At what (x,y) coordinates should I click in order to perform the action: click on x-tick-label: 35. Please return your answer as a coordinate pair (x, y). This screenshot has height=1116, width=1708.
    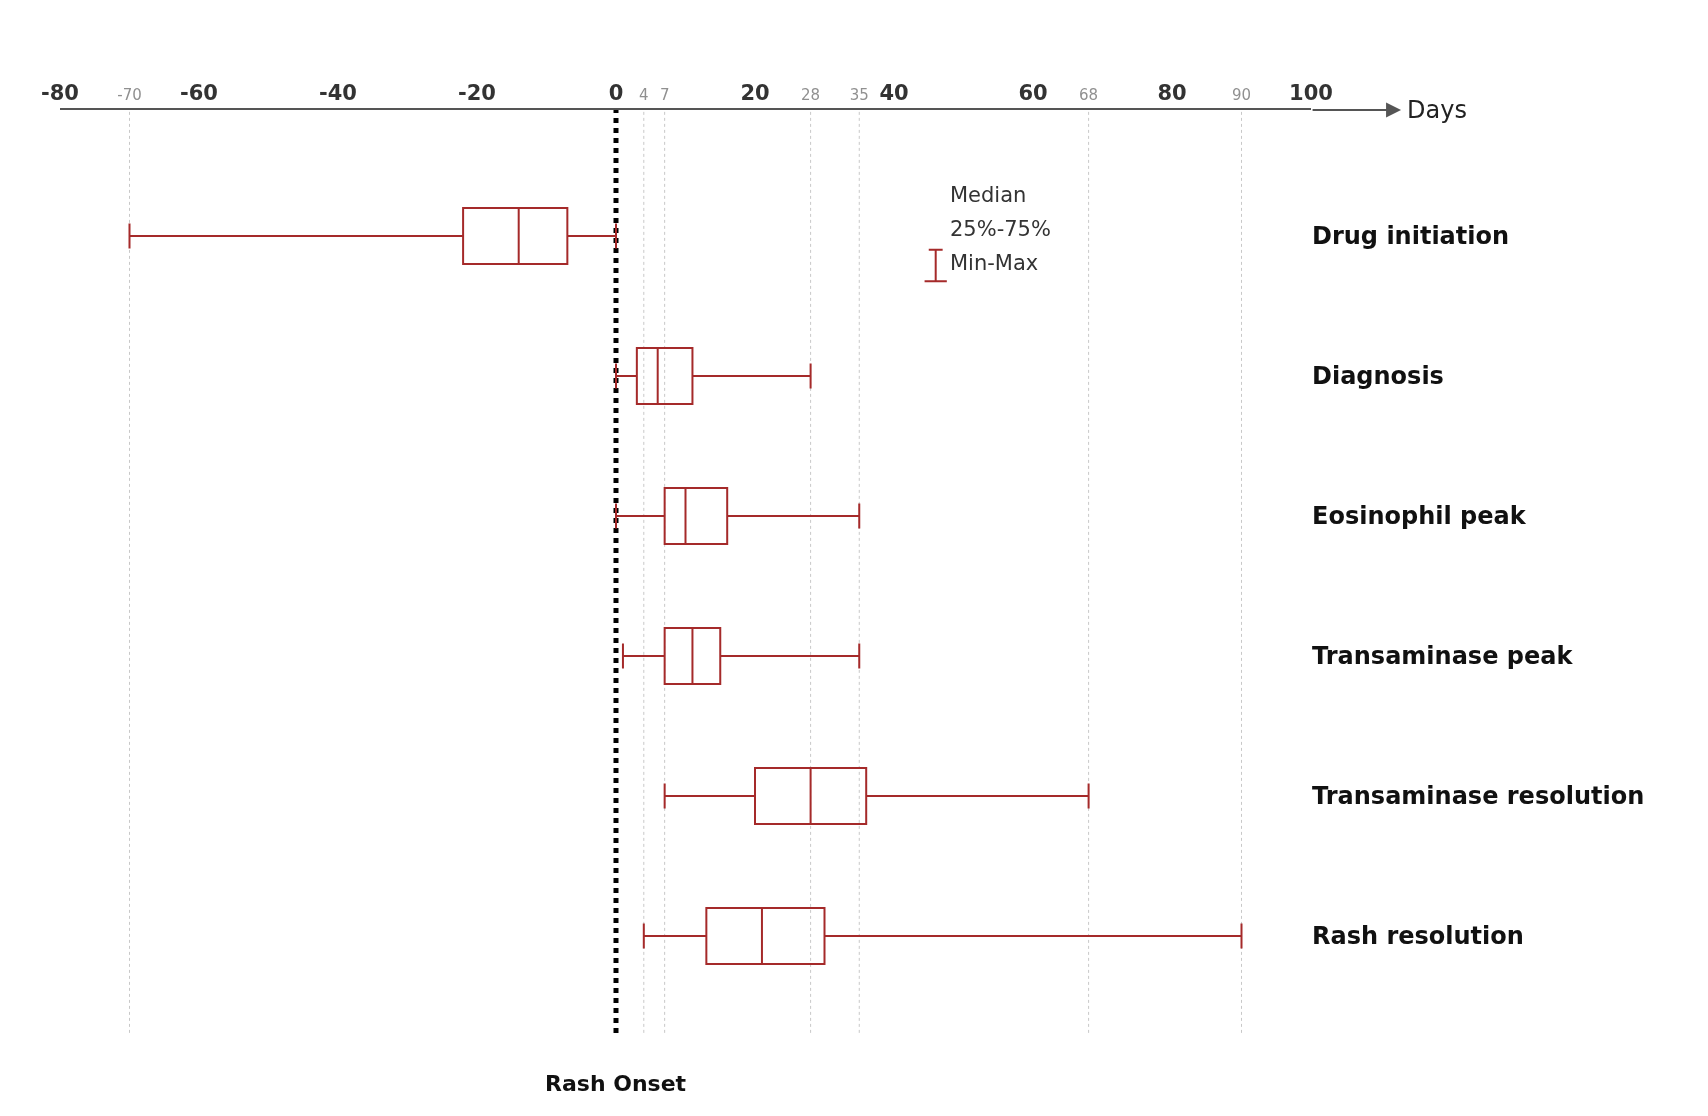
    Looking at the image, I should click on (859, 94).